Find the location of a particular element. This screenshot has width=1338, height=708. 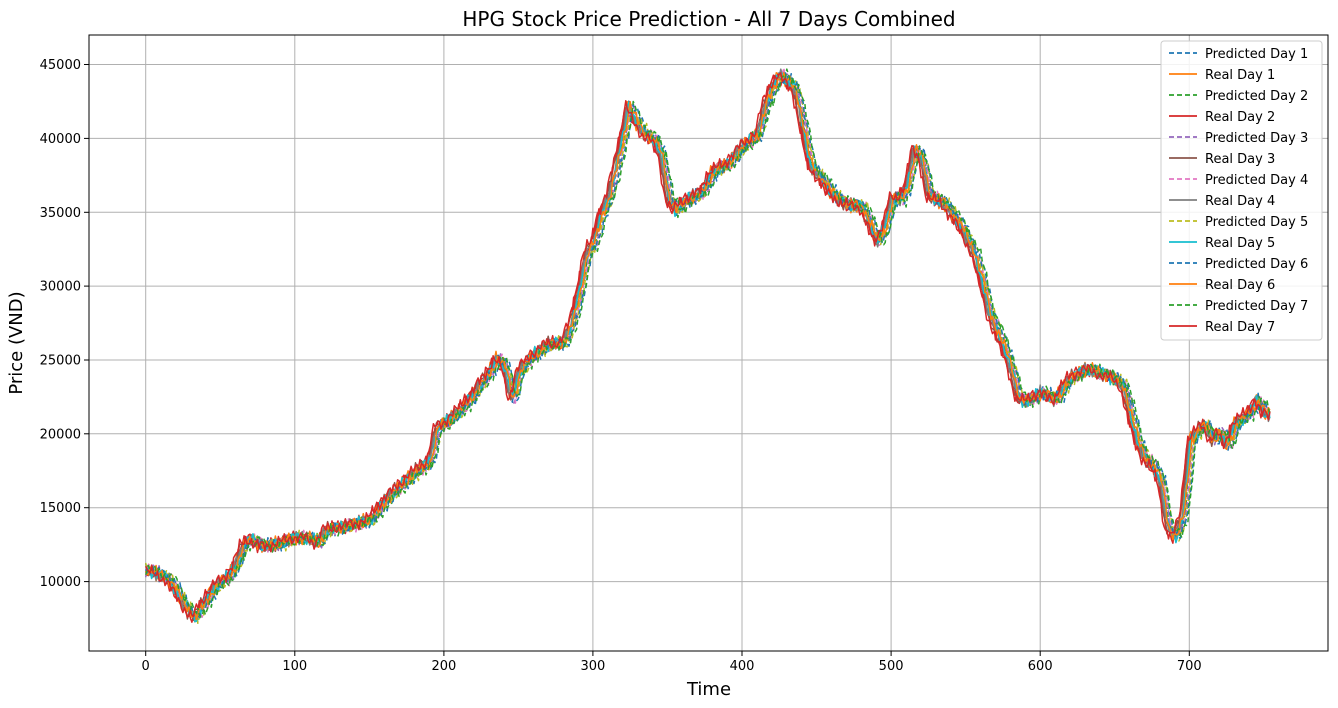

y-tick-label: 35000 is located at coordinates (60, 213).